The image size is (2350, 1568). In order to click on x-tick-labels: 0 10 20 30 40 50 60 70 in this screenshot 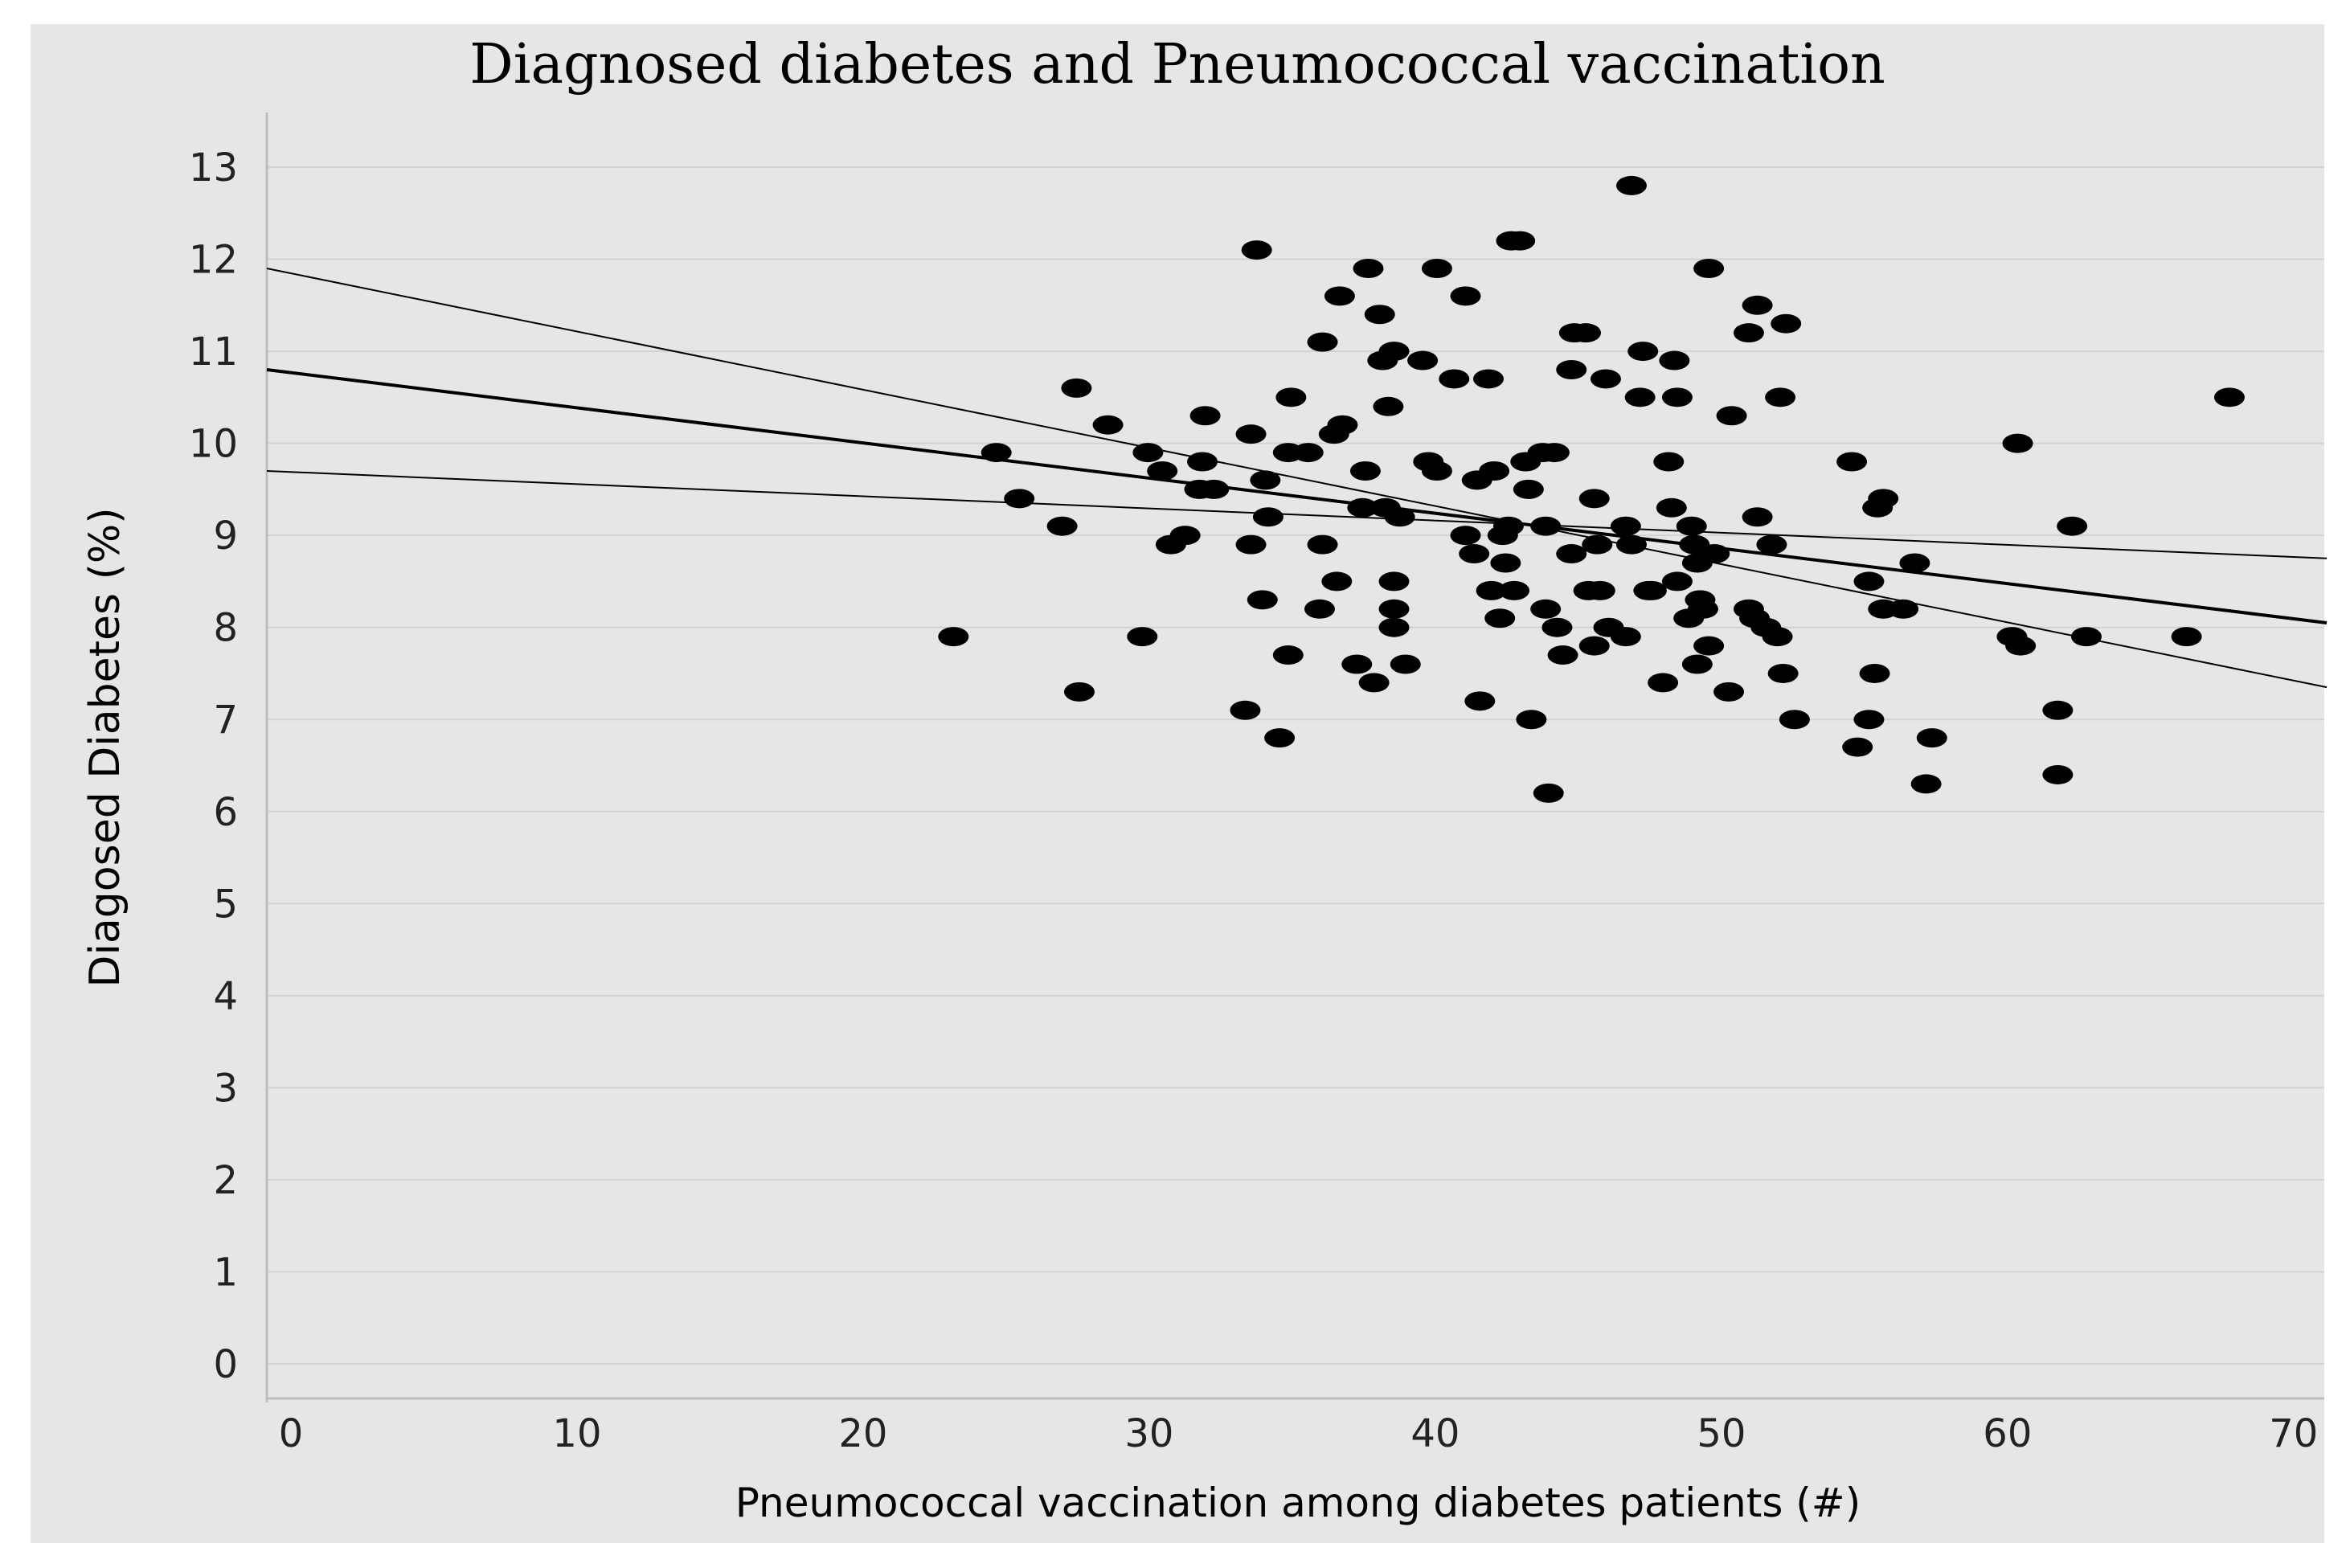, I will do `click(1299, 1433)`.